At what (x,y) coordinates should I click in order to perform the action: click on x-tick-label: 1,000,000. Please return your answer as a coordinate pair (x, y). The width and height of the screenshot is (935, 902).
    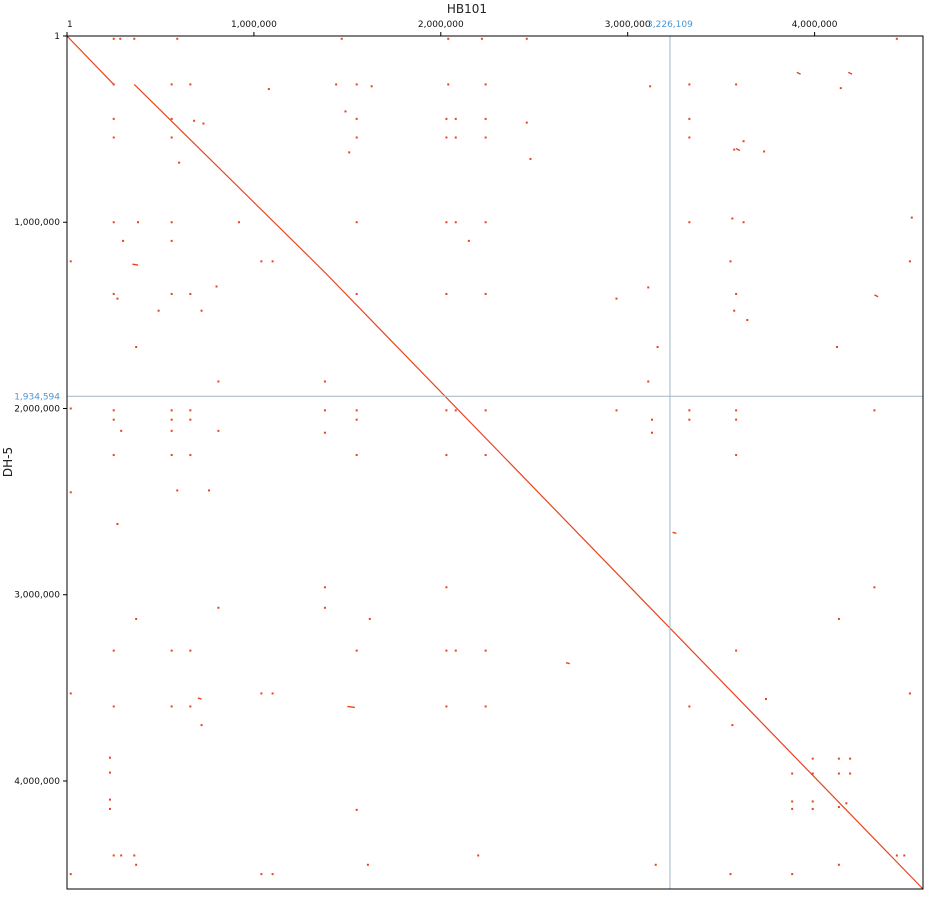
    Looking at the image, I should click on (254, 25).